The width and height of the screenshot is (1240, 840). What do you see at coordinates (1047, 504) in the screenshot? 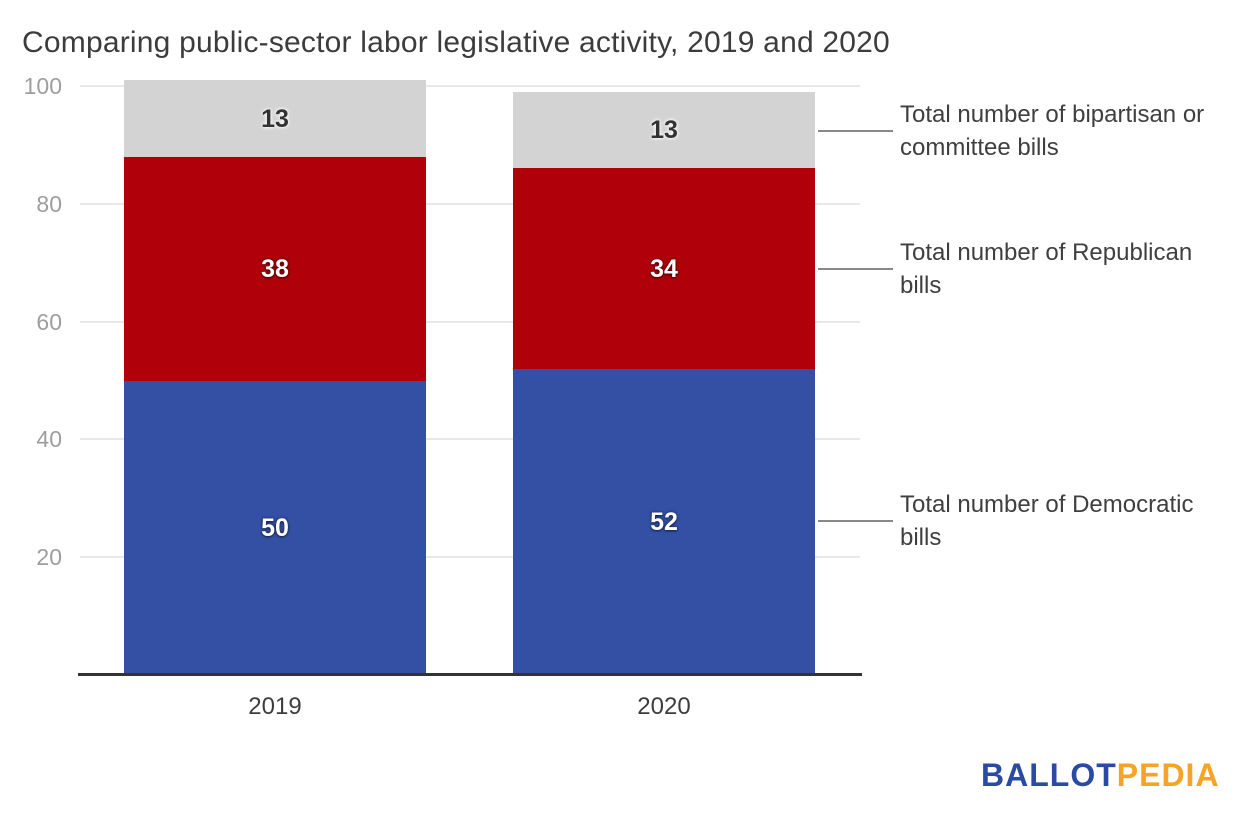
I see `annotation-line-1: Total number of Democratic` at bounding box center [1047, 504].